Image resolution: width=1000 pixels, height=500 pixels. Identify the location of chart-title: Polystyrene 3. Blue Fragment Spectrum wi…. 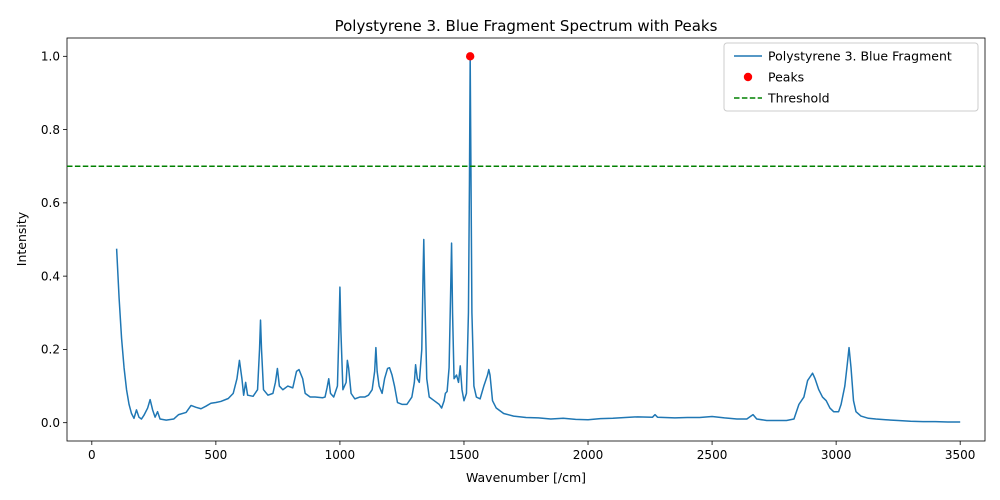
(526, 26).